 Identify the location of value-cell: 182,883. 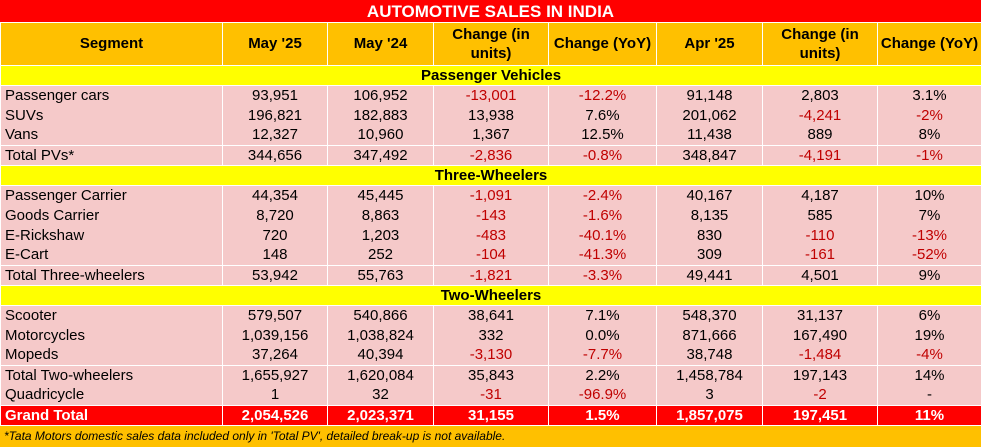
(381, 115).